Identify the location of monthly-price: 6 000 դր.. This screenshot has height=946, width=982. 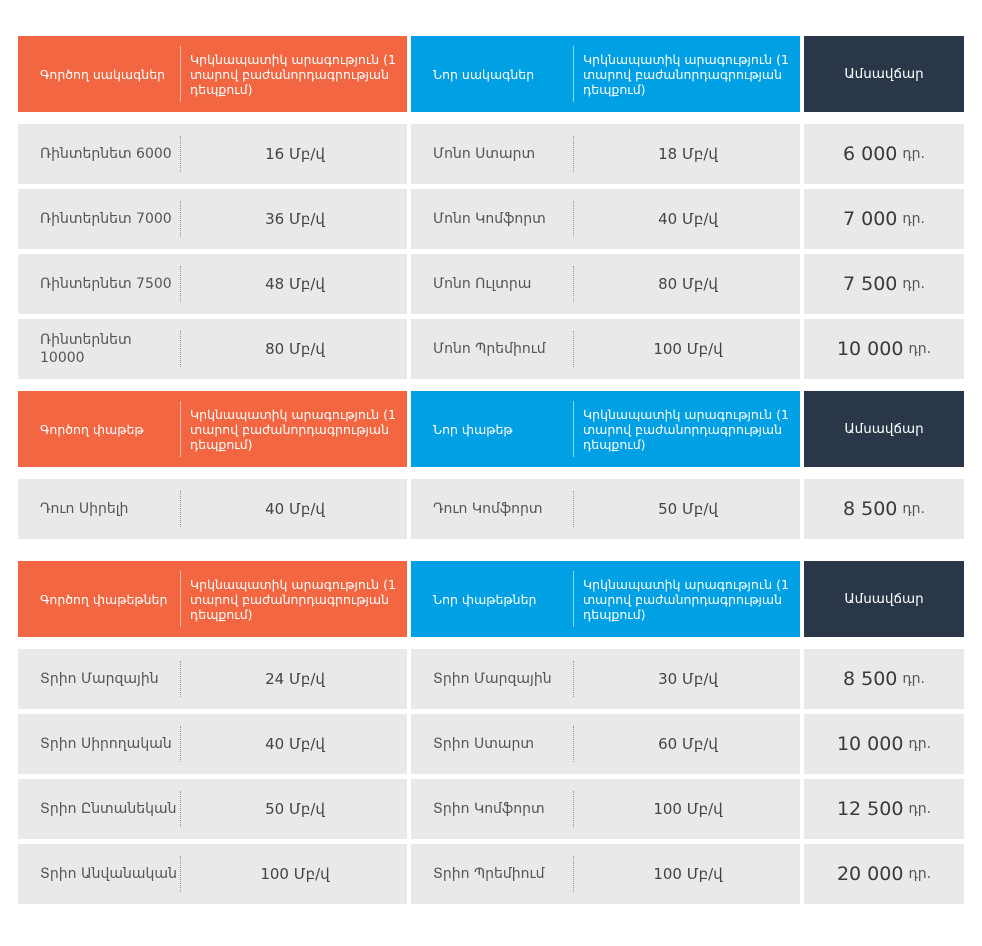
(884, 154).